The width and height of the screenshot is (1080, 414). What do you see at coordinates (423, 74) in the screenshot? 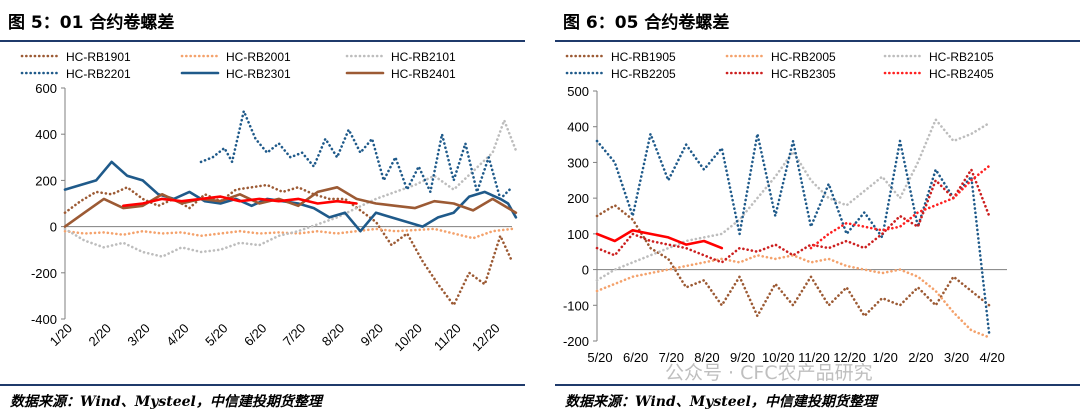
I see `legend-label: HC-RB2401` at bounding box center [423, 74].